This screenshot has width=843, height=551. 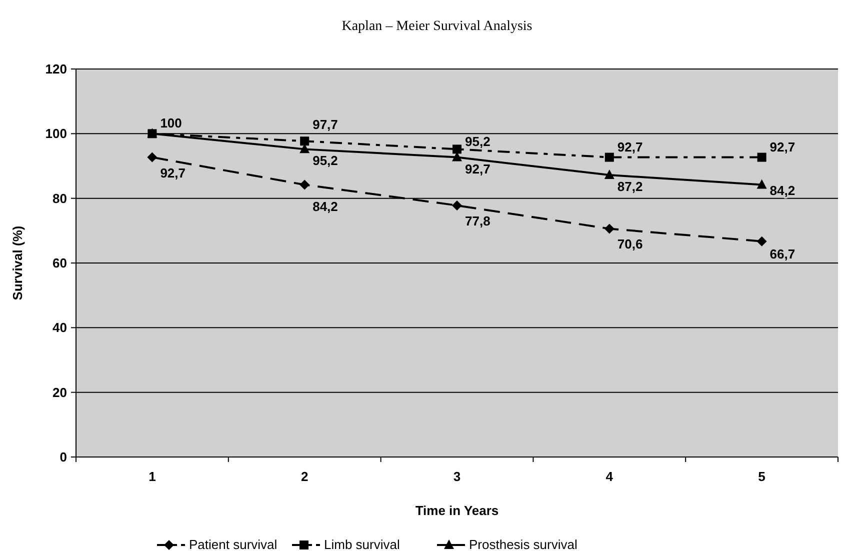 I want to click on legend-label: Limb survival, so click(x=362, y=544).